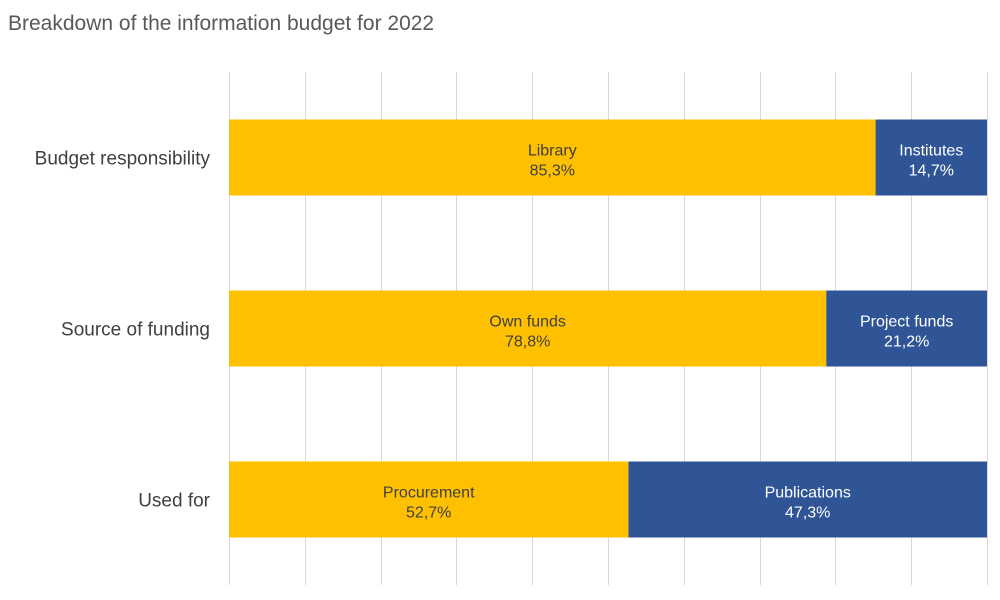  Describe the element at coordinates (808, 493) in the screenshot. I see `segment-label: Publications` at that location.